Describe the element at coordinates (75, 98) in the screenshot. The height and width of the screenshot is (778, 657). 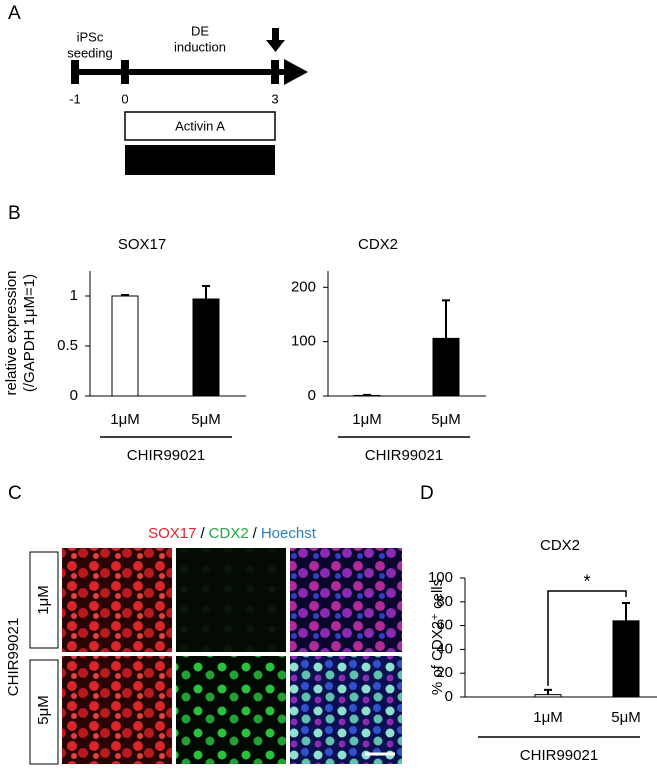
I see `timepoint-label: -1` at that location.